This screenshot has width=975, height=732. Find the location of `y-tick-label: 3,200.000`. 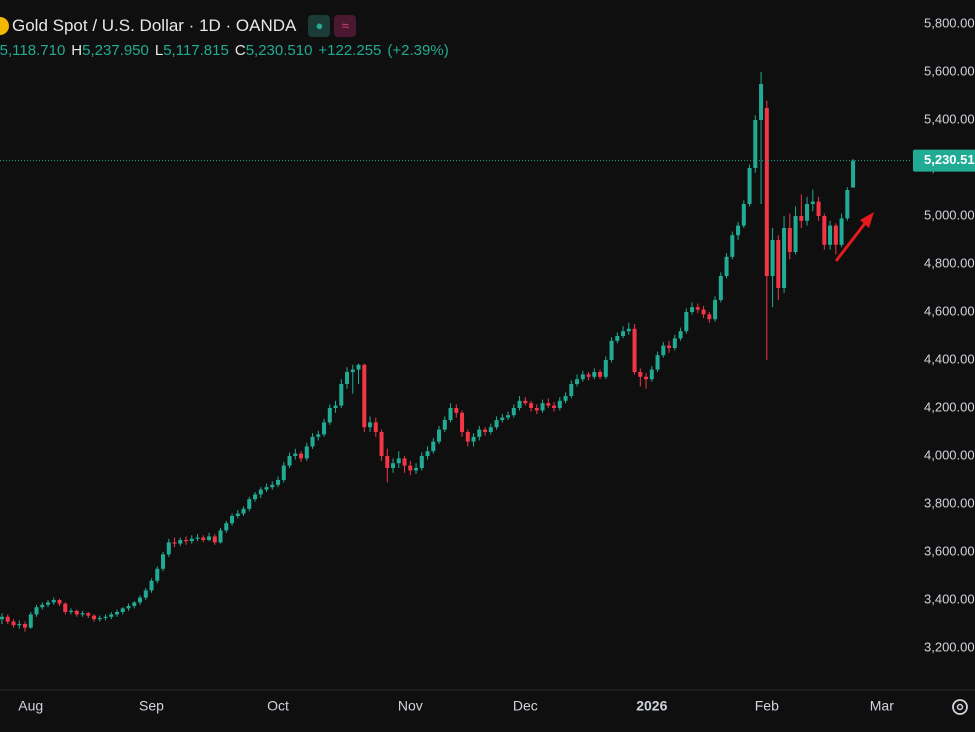

y-tick-label: 3,200.000 is located at coordinates (949, 646).